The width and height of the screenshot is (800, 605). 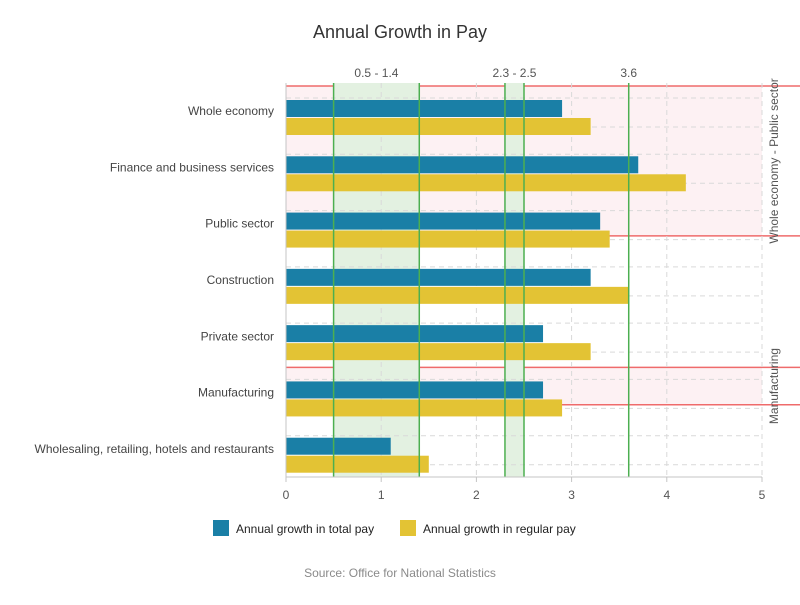 I want to click on x-tick-label: 0, so click(x=286, y=495).